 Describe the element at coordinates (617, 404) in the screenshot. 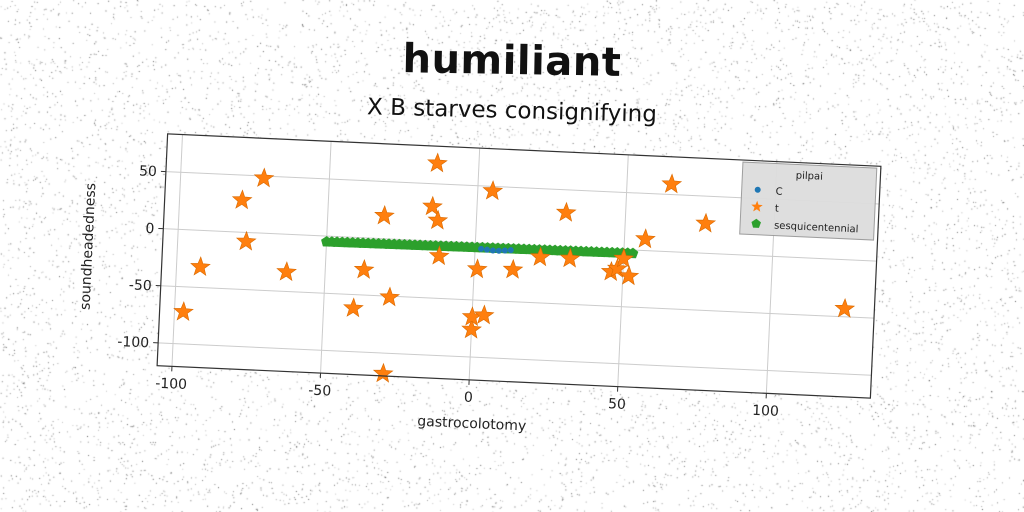

I see `x-tick-label: 50` at that location.